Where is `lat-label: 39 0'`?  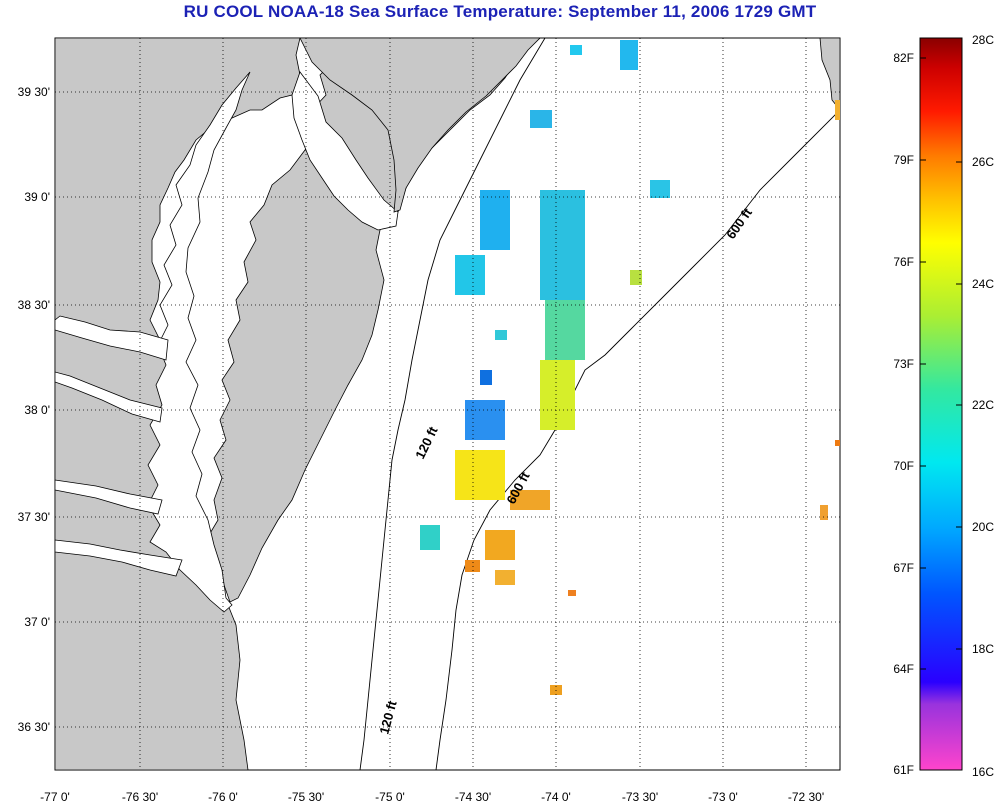
lat-label: 39 0' is located at coordinates (37, 197).